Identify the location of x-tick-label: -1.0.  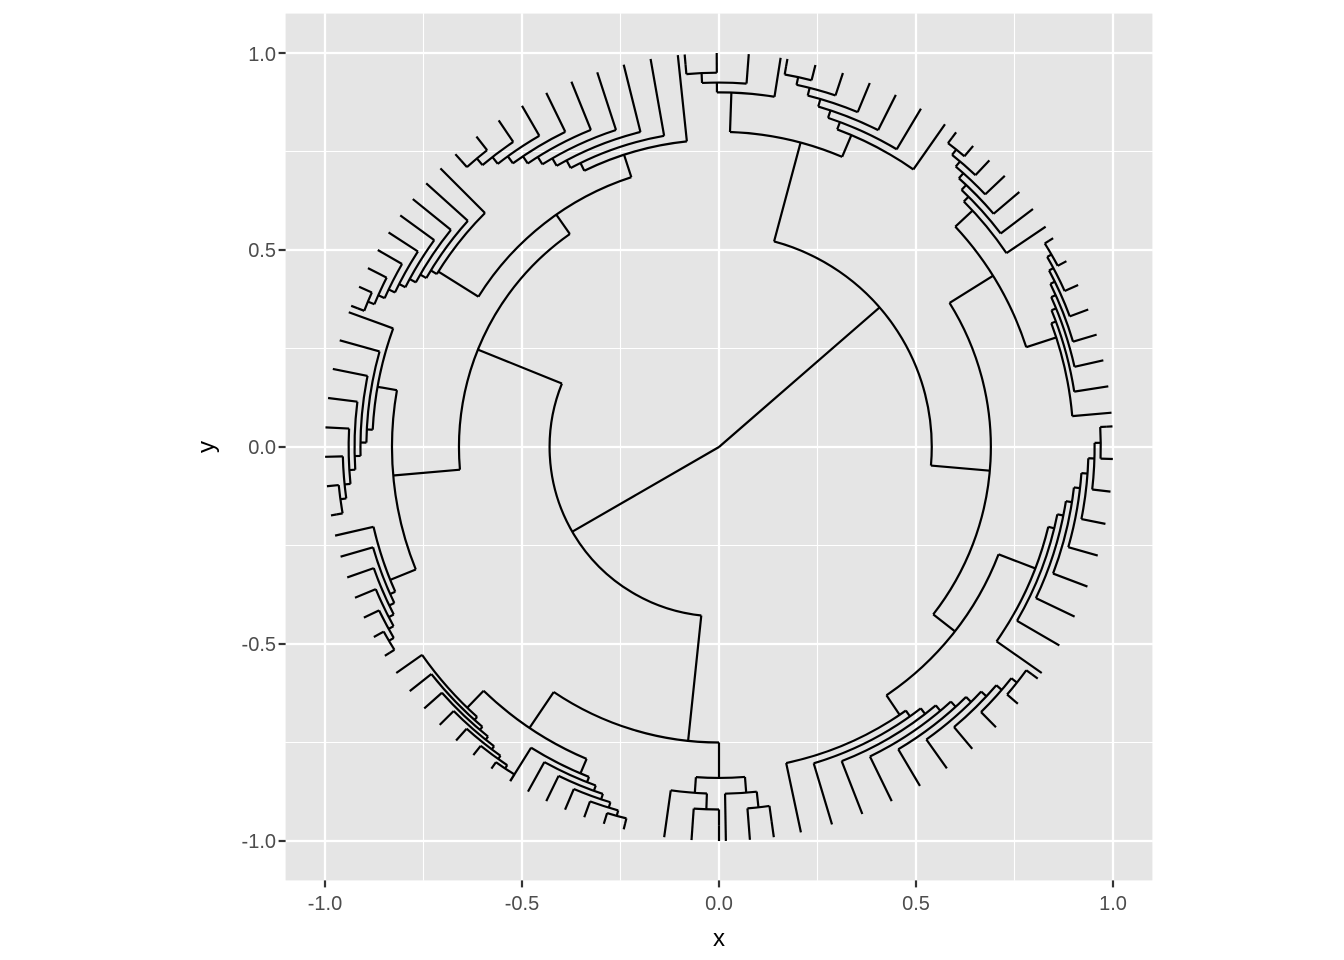
(325, 904).